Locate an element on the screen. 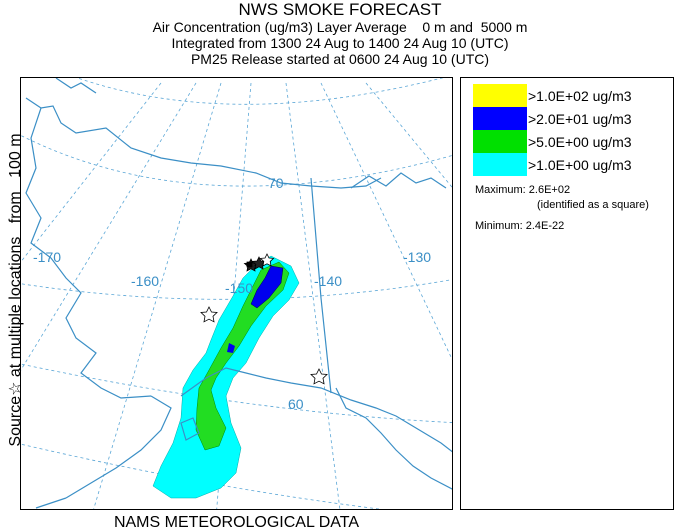 Image resolution: width=678 pixels, height=532 pixels. max-square is located at coordinates (249, 264).